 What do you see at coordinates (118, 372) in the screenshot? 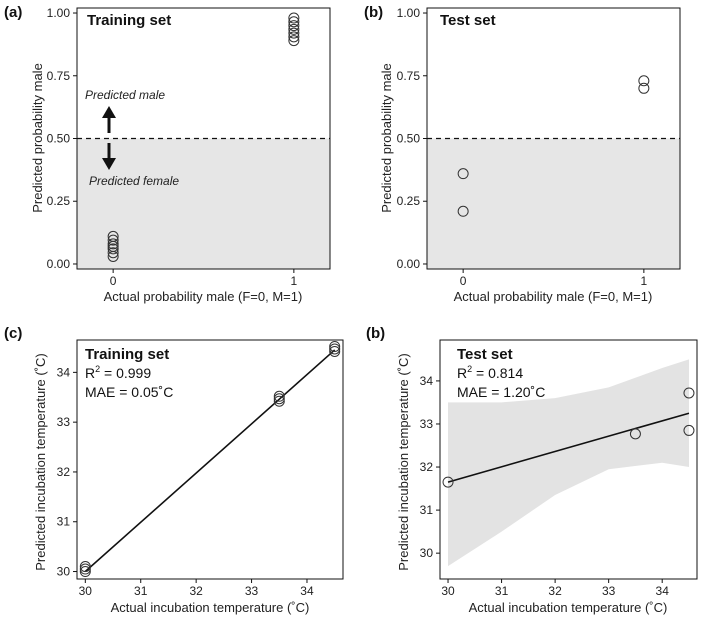
I see `r-squared-stat: R2 = 0.999` at bounding box center [118, 372].